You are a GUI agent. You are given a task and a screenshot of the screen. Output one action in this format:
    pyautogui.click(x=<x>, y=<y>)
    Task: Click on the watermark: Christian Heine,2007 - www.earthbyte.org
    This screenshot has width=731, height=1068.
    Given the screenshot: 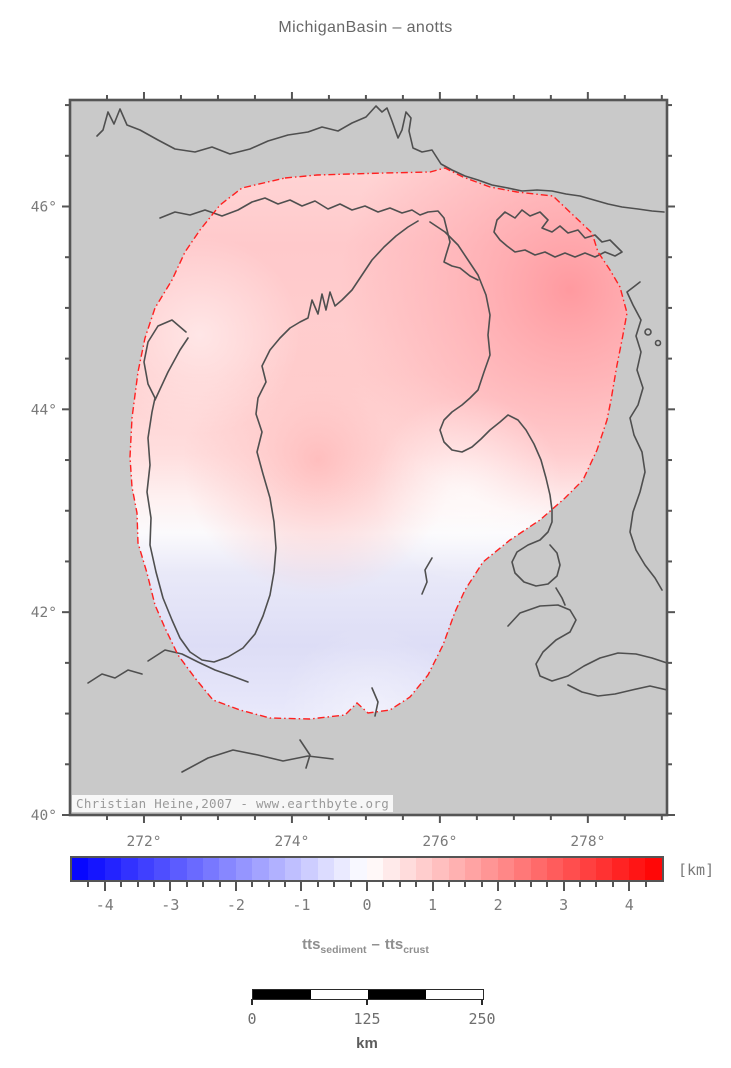 What is the action you would take?
    pyautogui.click(x=233, y=803)
    